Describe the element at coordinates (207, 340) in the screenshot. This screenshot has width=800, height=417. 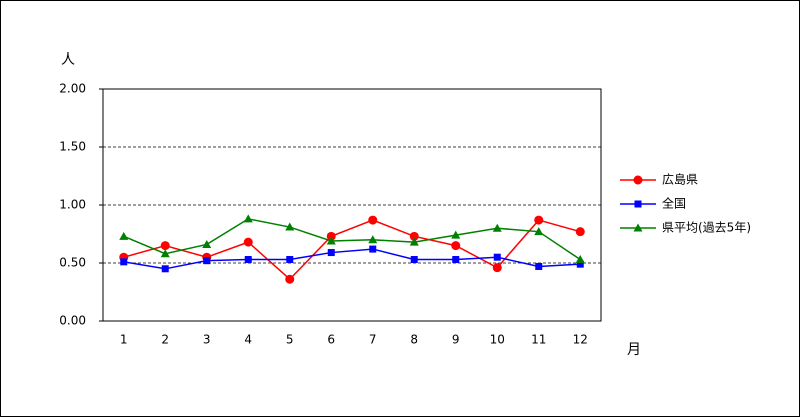
I see `x-tick-label: 3` at that location.